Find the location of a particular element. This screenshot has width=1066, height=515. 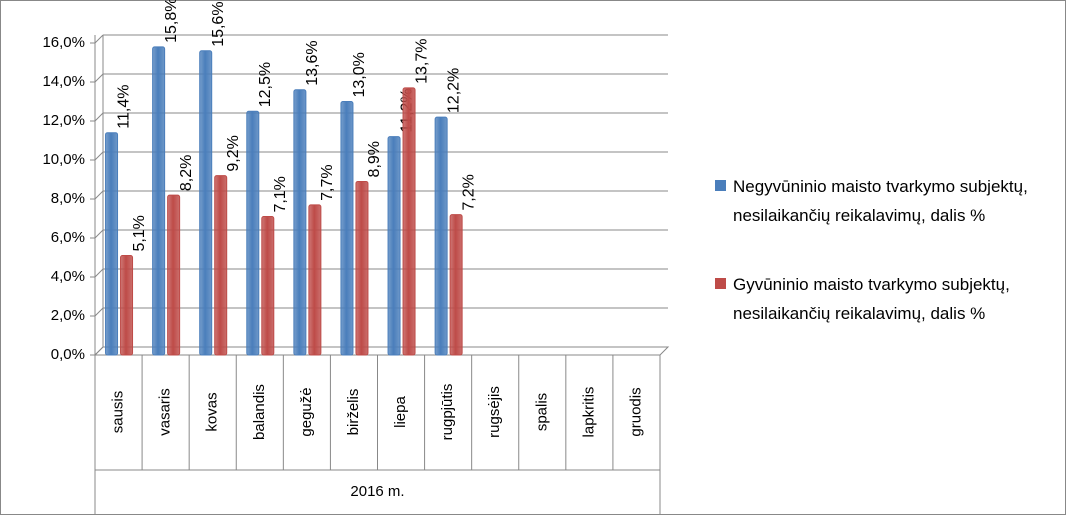

y-tick-label: 0,0% is located at coordinates (68, 354).